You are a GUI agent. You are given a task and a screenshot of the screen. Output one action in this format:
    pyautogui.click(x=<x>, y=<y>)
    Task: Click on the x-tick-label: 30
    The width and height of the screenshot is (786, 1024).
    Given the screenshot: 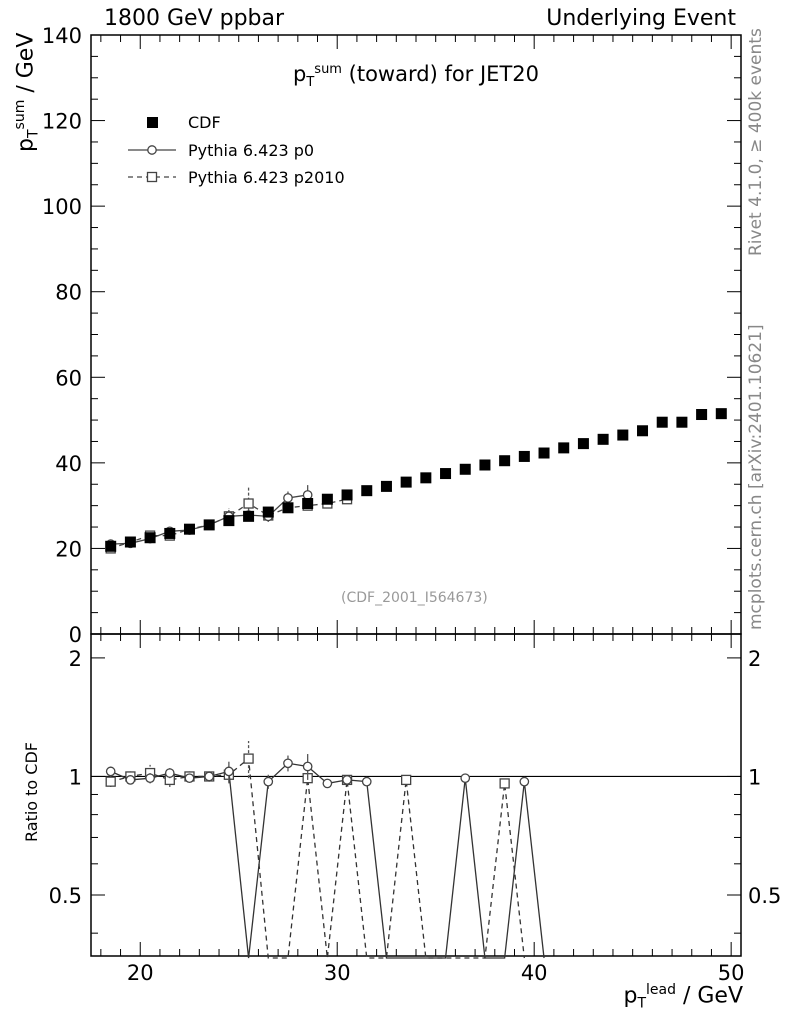 What is the action you would take?
    pyautogui.click(x=337, y=973)
    